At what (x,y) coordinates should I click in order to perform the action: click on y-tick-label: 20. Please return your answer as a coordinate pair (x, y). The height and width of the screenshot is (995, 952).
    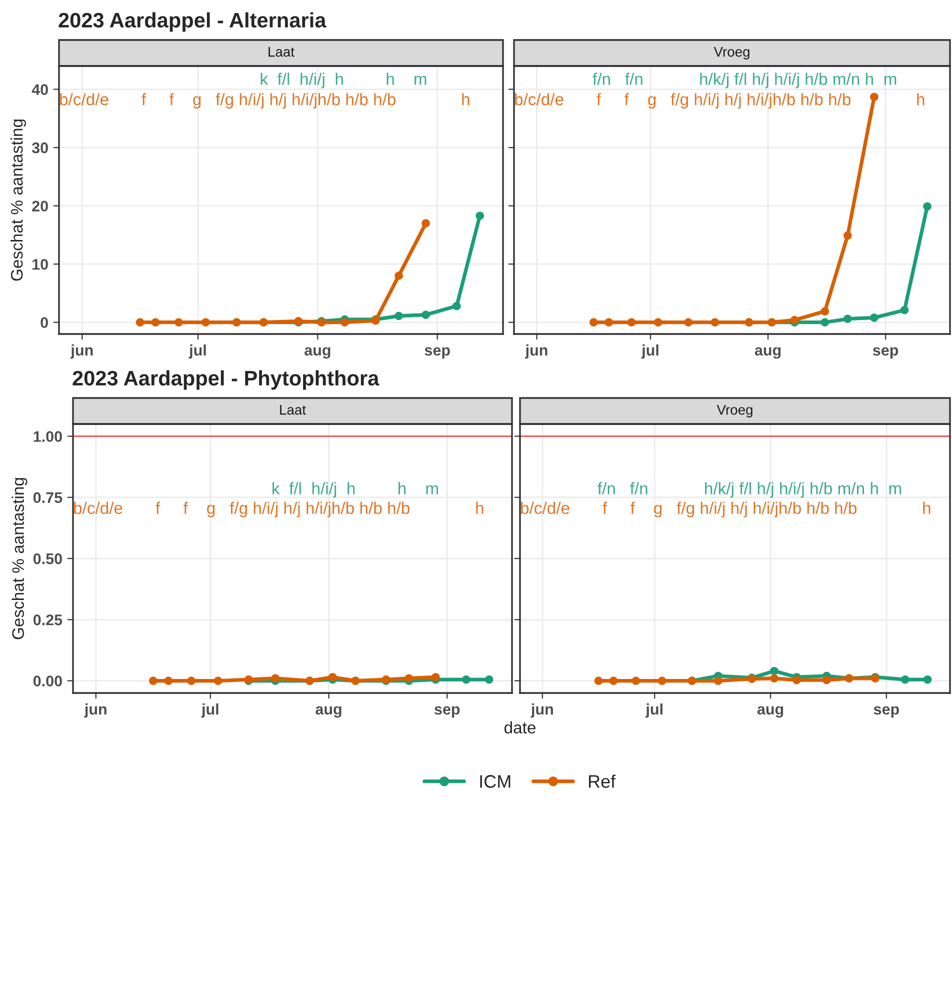
    Looking at the image, I should click on (40, 206).